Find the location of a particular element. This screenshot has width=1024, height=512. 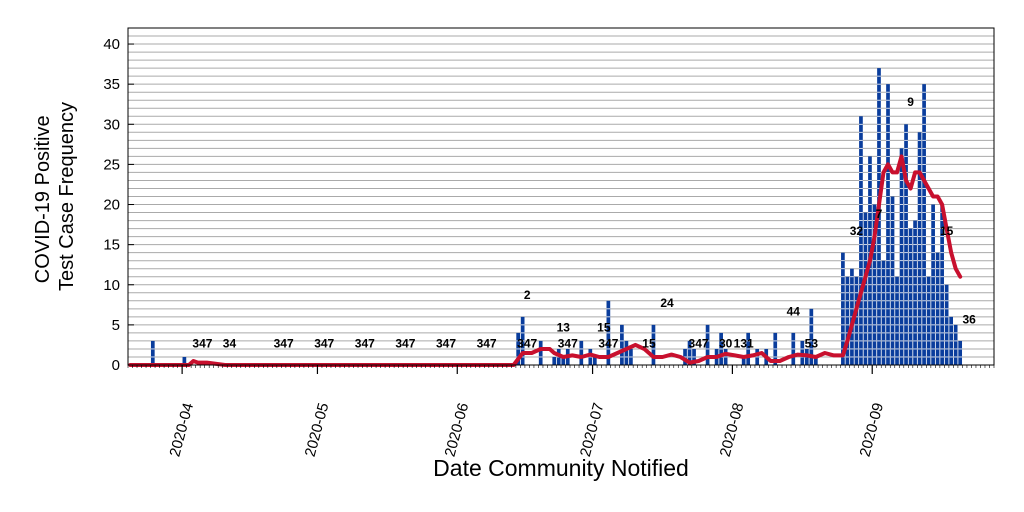

y-axis-title-line-1: COVID-19 Positive is located at coordinates (43, 199).